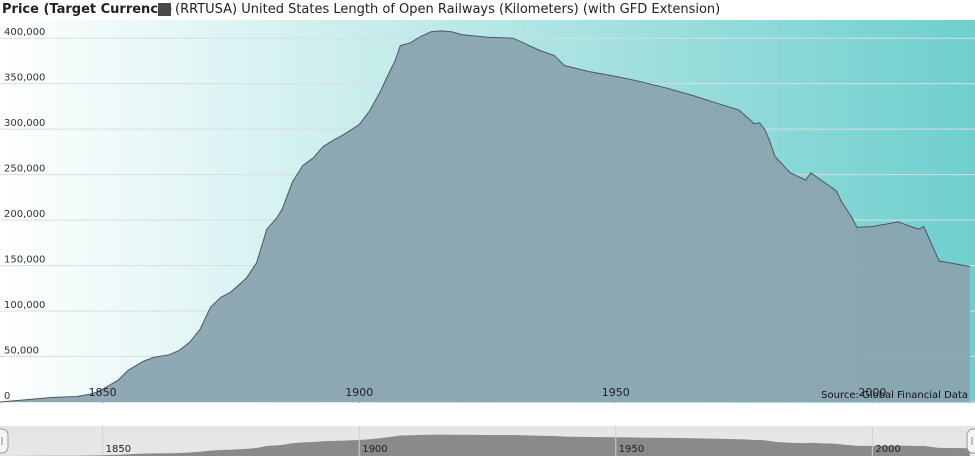  Describe the element at coordinates (894, 395) in the screenshot. I see `source-label: Source: Global Financial Data` at that location.